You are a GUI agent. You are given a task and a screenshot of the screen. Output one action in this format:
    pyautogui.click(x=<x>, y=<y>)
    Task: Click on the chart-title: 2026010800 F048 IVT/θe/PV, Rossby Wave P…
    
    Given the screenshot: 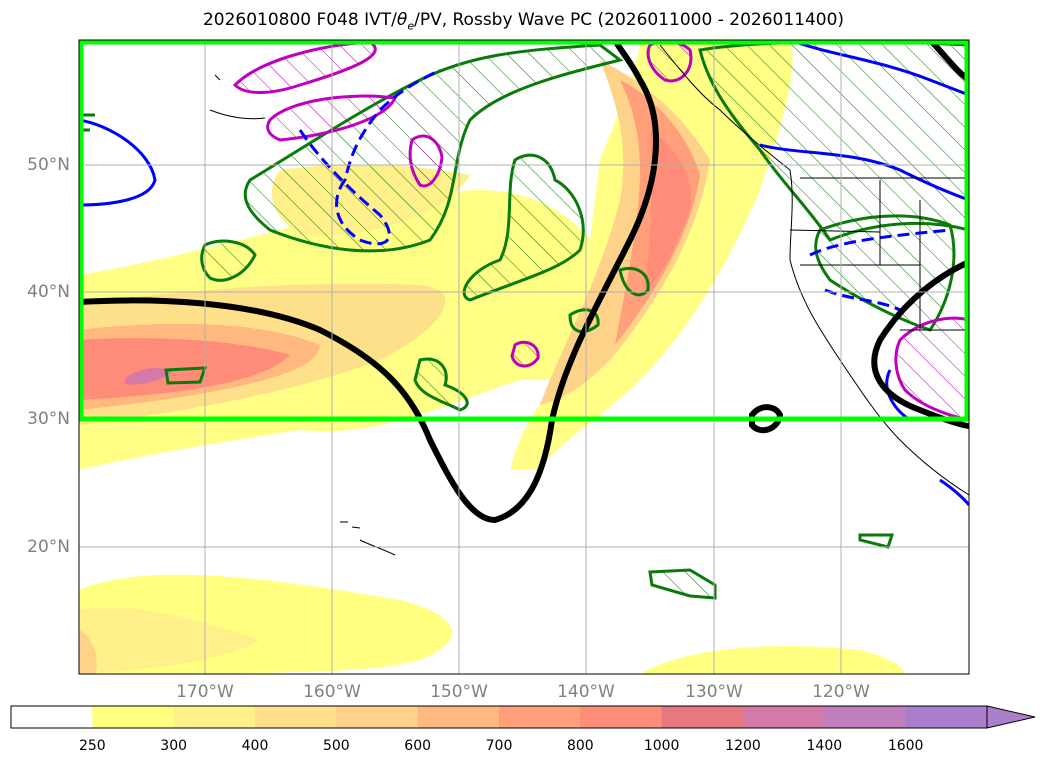 What is the action you would take?
    pyautogui.click(x=523, y=21)
    